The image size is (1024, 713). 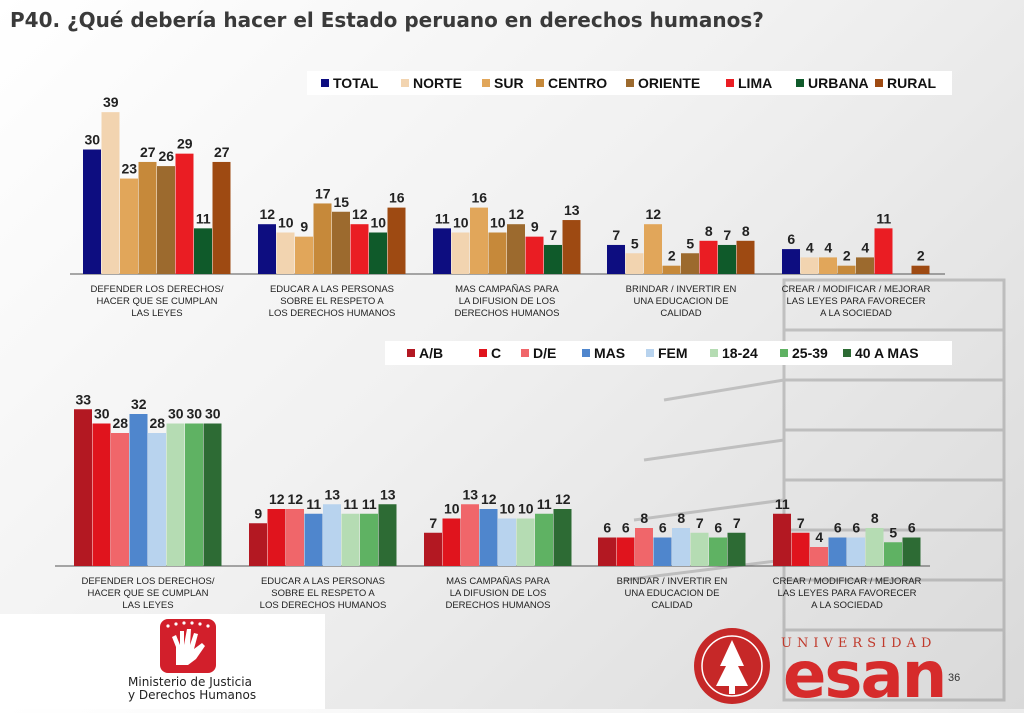 I want to click on category-label: LOS DERECHOS HUMANOS, so click(x=323, y=605).